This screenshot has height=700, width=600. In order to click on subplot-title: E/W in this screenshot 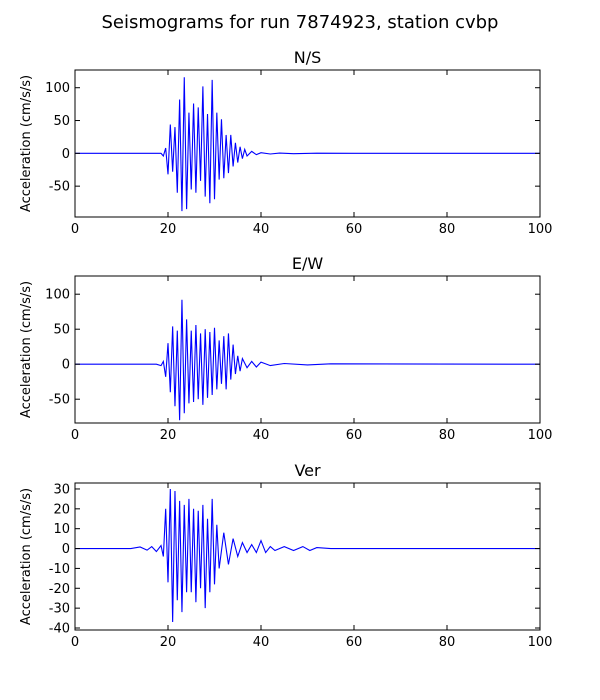, I will do `click(308, 263)`.